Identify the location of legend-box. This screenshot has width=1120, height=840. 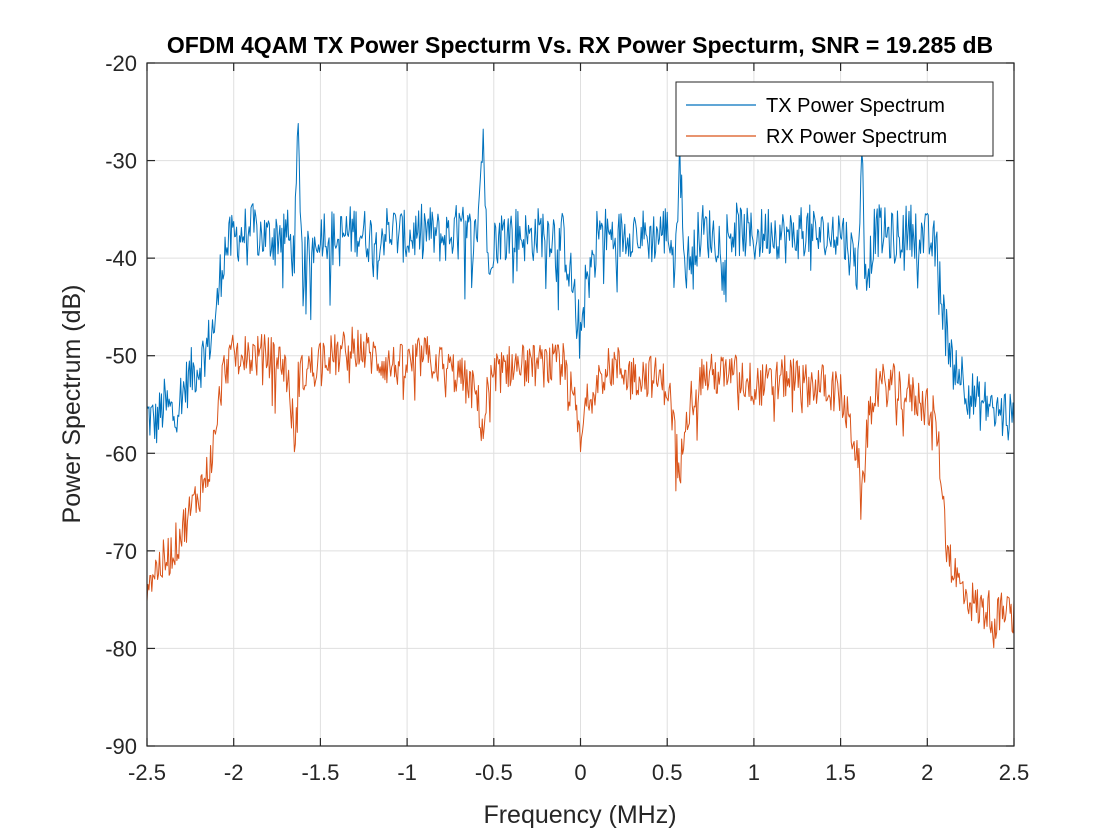
(834, 119).